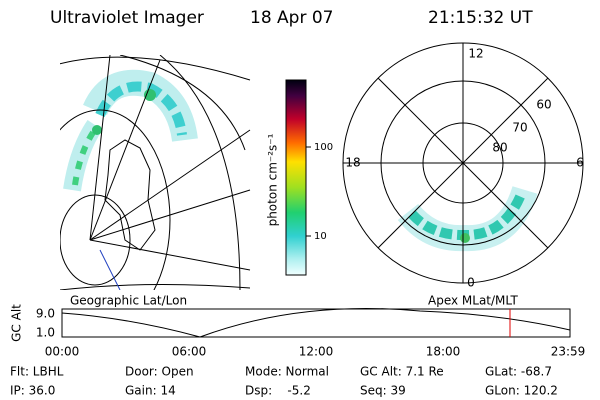 The image size is (600, 400). What do you see at coordinates (580, 163) in the screenshot?
I see `mlt-label: 6` at bounding box center [580, 163].